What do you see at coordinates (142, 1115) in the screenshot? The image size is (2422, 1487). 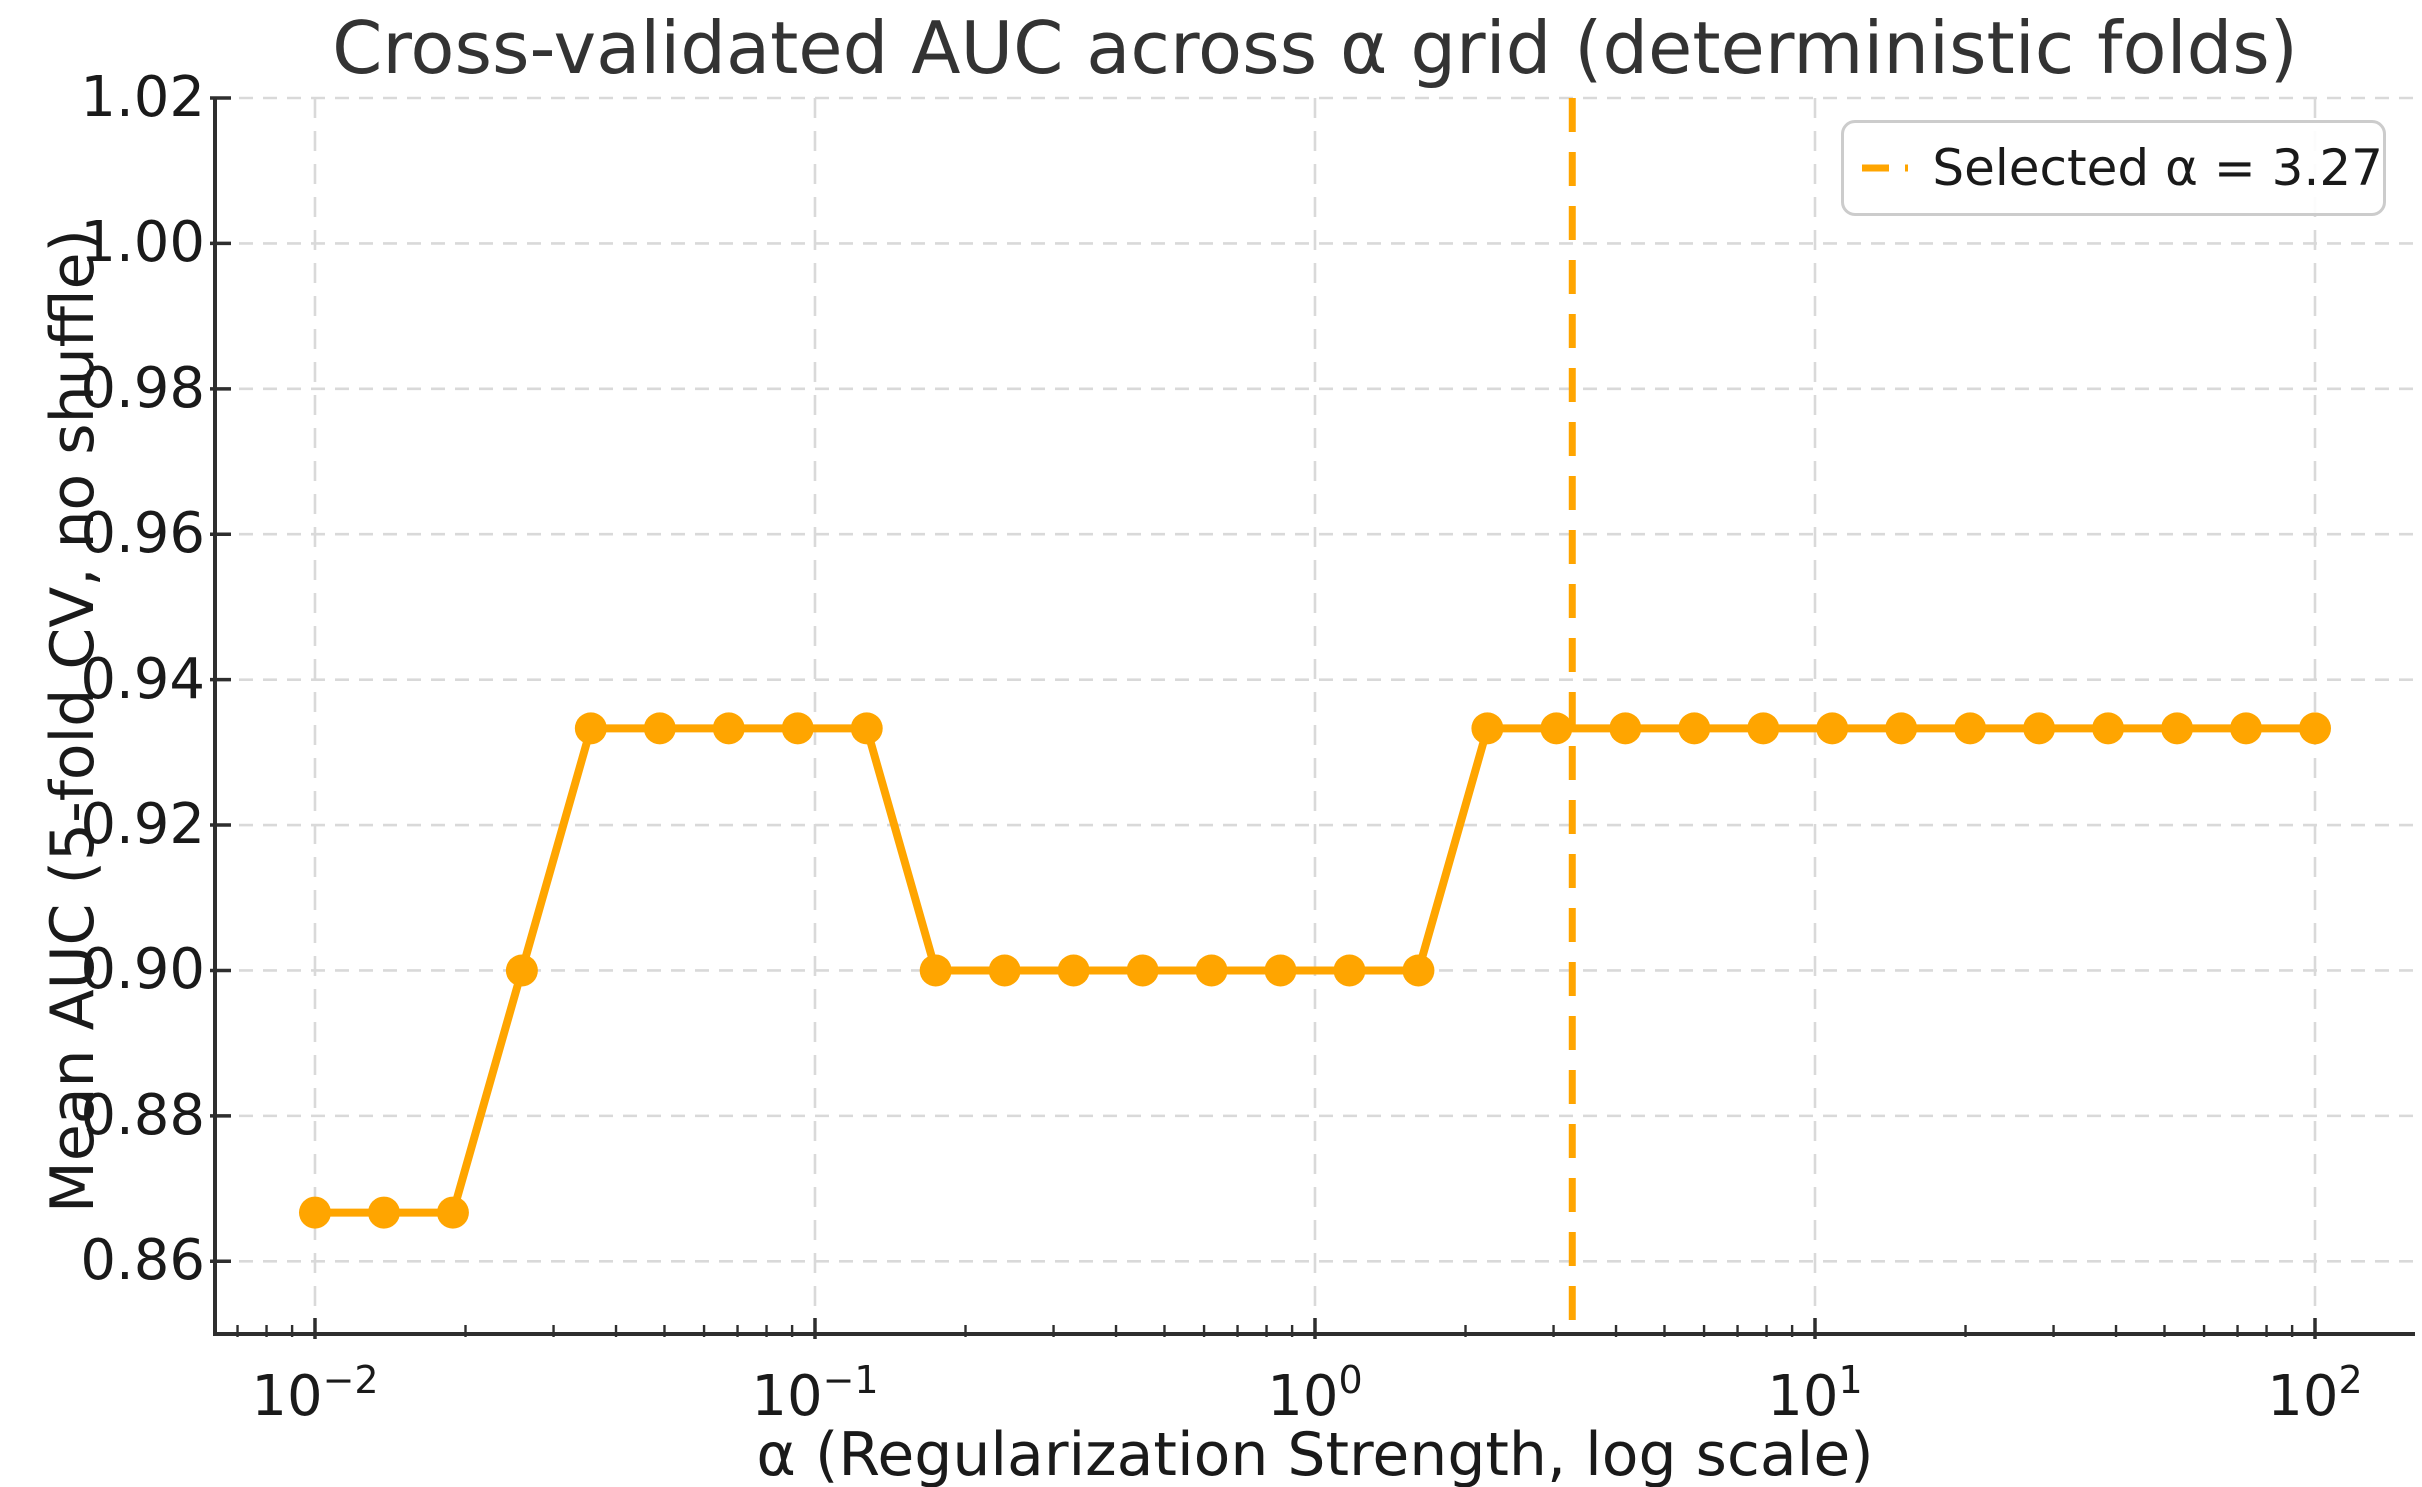 I see `y-tick-label: 0.88` at bounding box center [142, 1115].